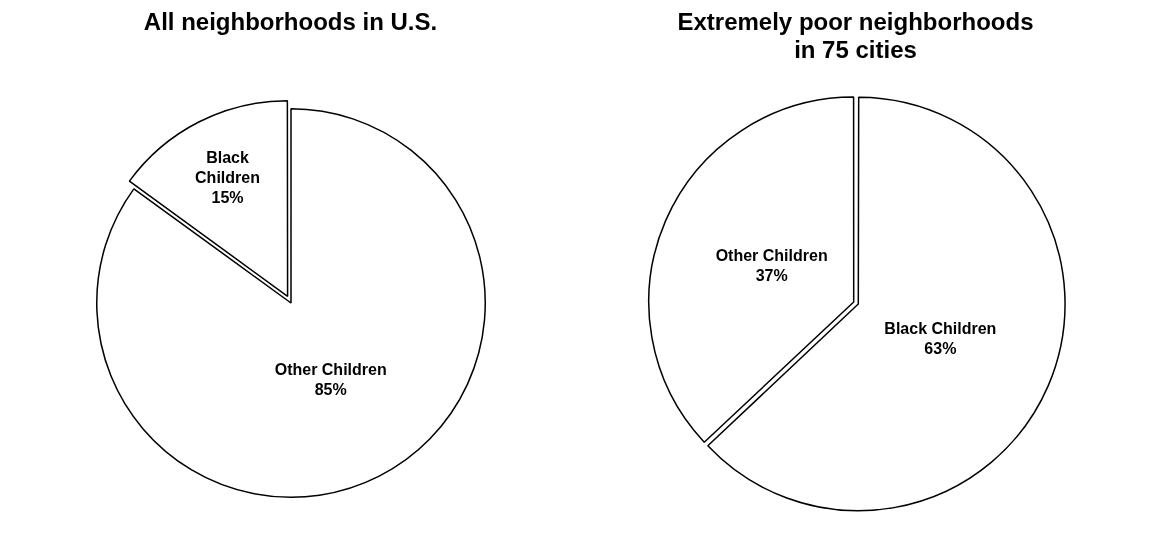  Describe the element at coordinates (771, 275) in the screenshot. I see `data-label: 37%` at that location.